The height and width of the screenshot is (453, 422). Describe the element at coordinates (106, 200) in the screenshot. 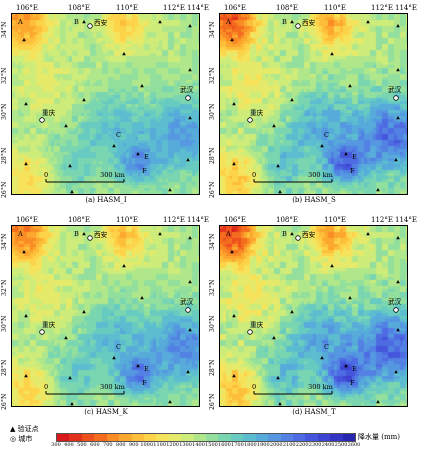

I see `panel-caption: (a) HASM_I` at that location.